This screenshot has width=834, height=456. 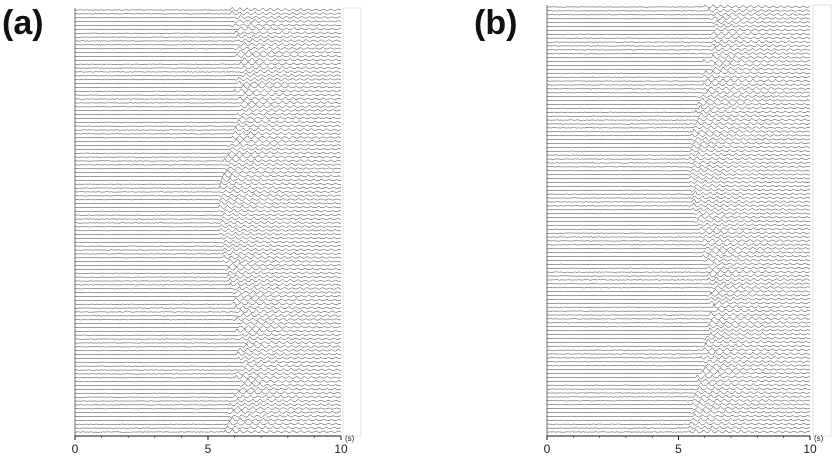 I want to click on x-tick-label: 0, so click(x=75, y=449).